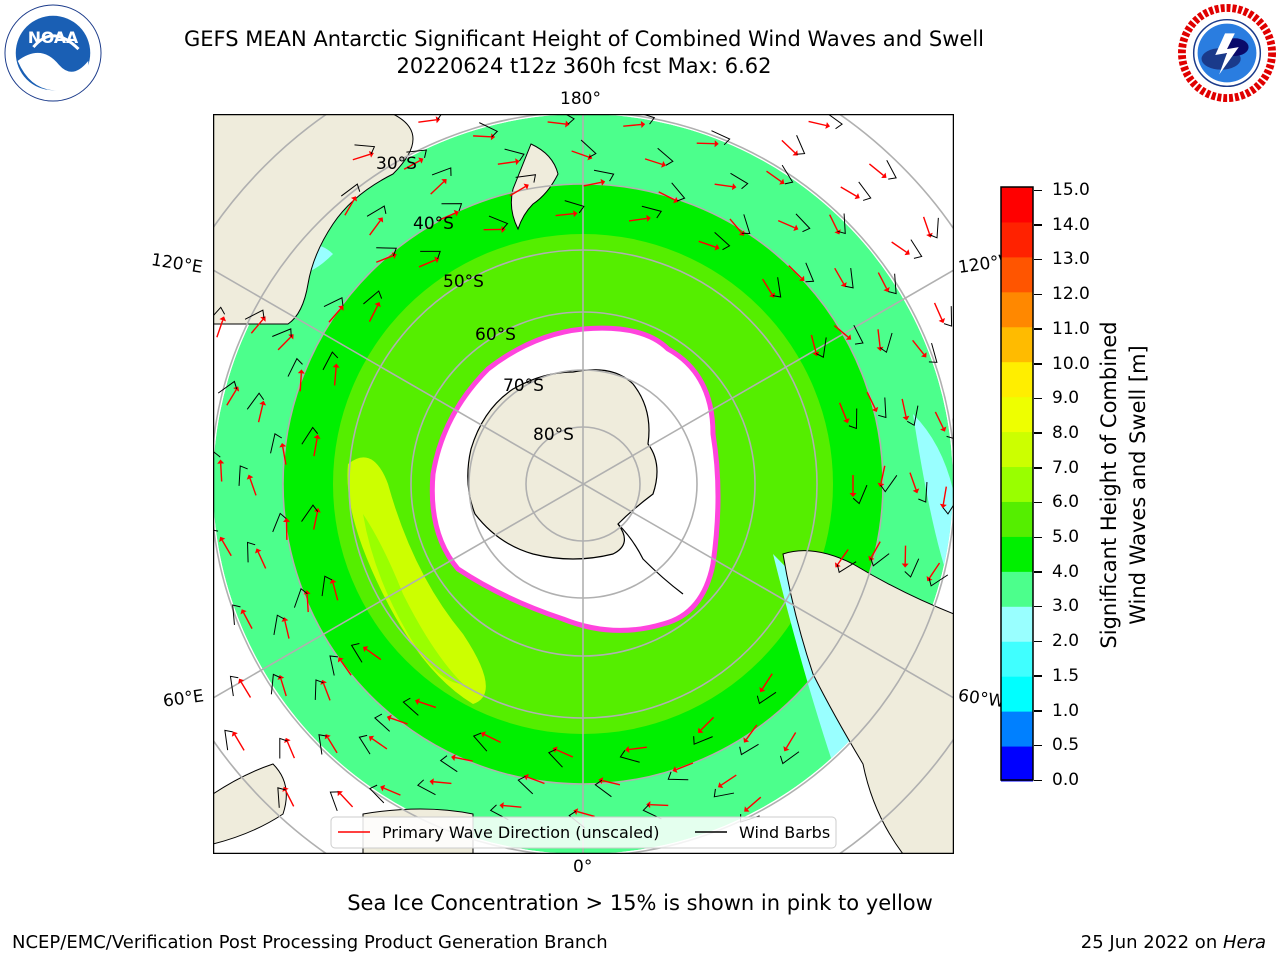 This screenshot has height=960, width=1280. What do you see at coordinates (1066, 571) in the screenshot?
I see `colorbar-tick-label: 4.0` at bounding box center [1066, 571].